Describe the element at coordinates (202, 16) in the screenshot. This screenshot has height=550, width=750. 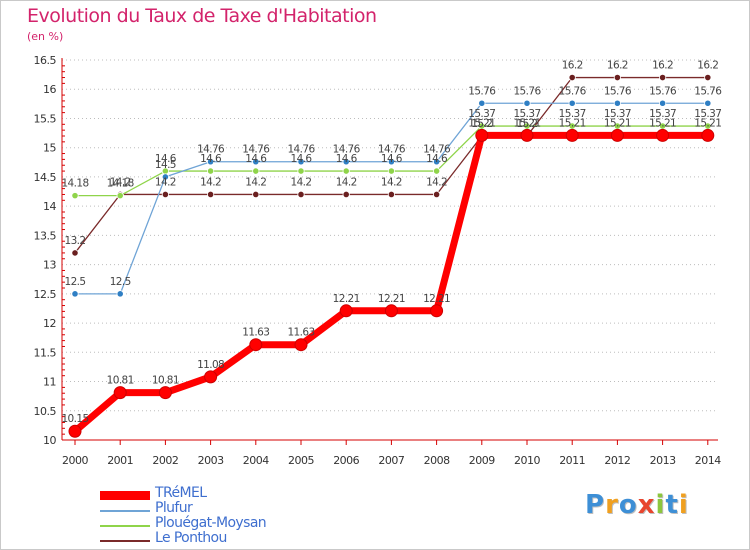
I see `chart-title: Evolution du Taux de Taxe d'Habitation` at that location.